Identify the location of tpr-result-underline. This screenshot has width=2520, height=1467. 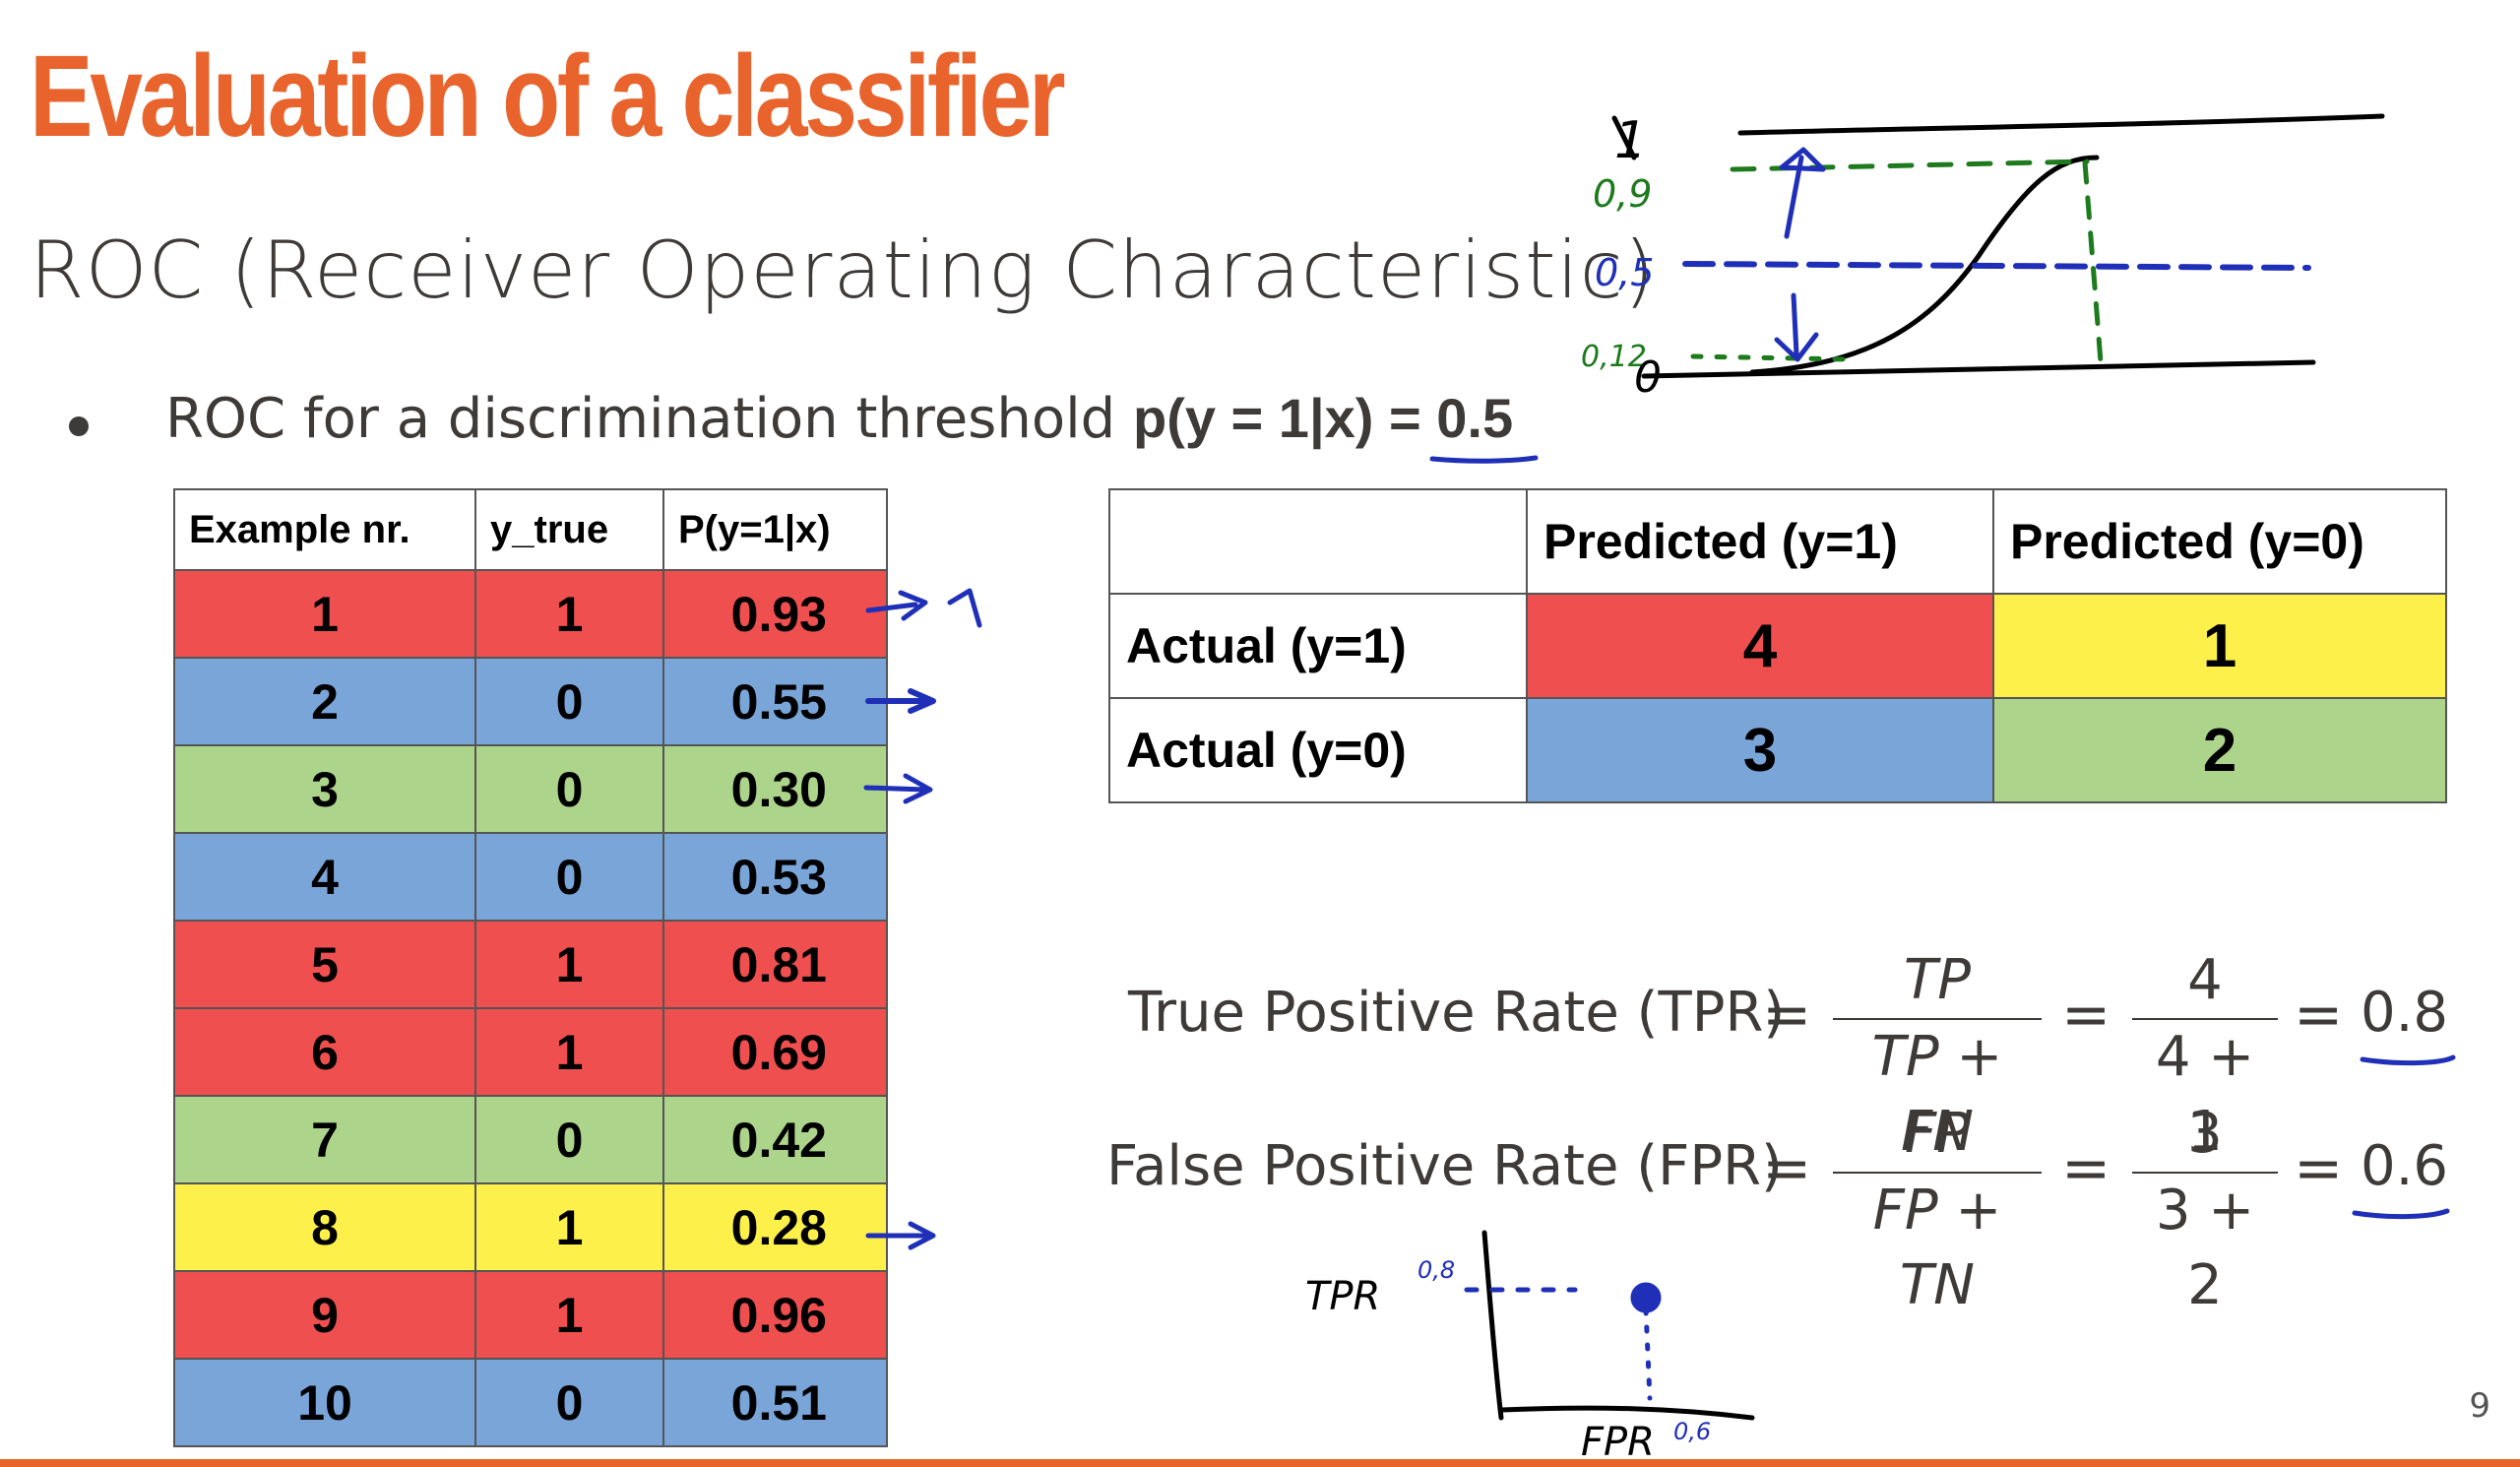
(2408, 1060).